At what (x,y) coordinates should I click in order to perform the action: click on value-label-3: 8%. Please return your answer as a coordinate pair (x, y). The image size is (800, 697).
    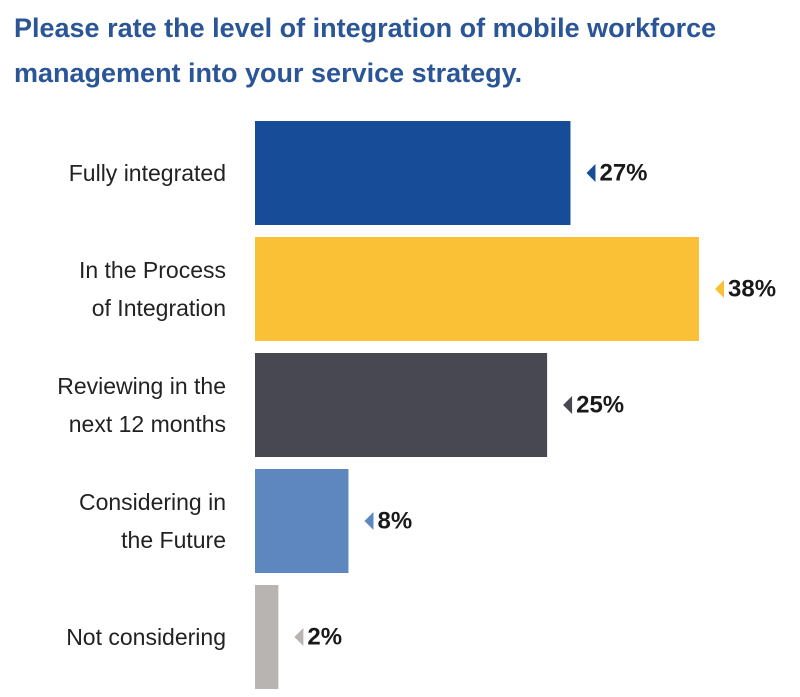
    Looking at the image, I should click on (394, 521).